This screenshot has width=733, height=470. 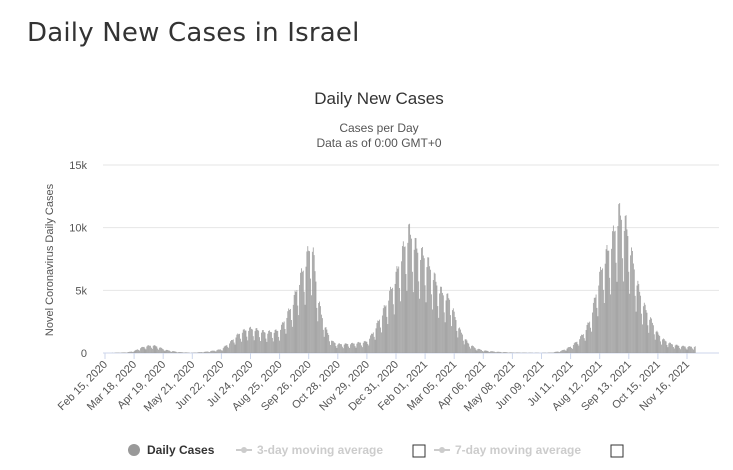 What do you see at coordinates (171, 450) in the screenshot?
I see `legend-item-daily-cases: Daily Cases` at bounding box center [171, 450].